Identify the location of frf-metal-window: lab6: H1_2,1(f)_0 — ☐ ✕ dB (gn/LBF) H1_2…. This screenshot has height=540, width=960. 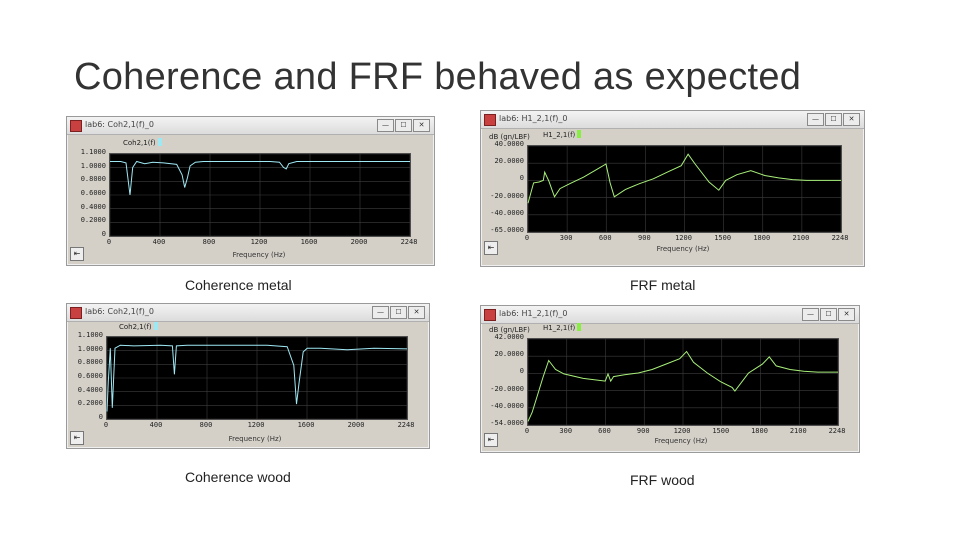
(672, 188).